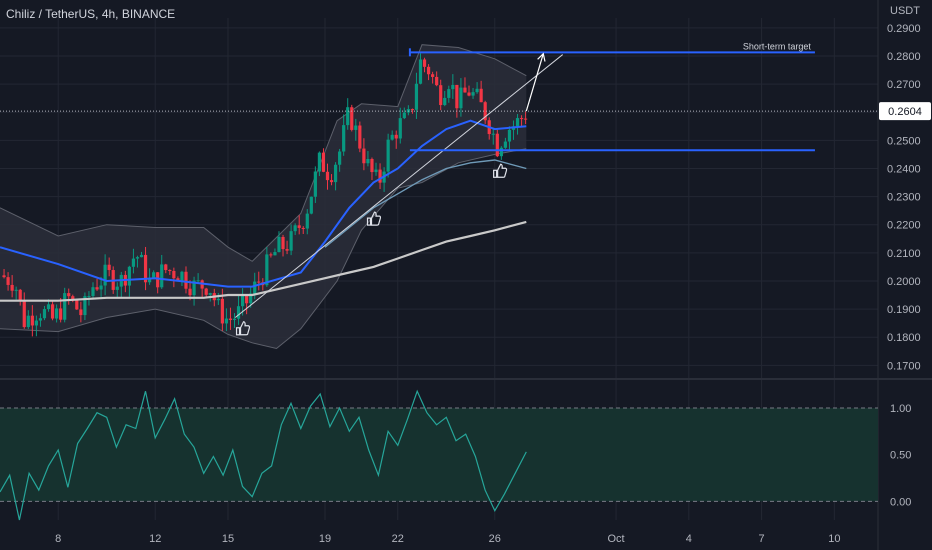 This screenshot has width=932, height=550. I want to click on date-tick-label: 22, so click(398, 539).